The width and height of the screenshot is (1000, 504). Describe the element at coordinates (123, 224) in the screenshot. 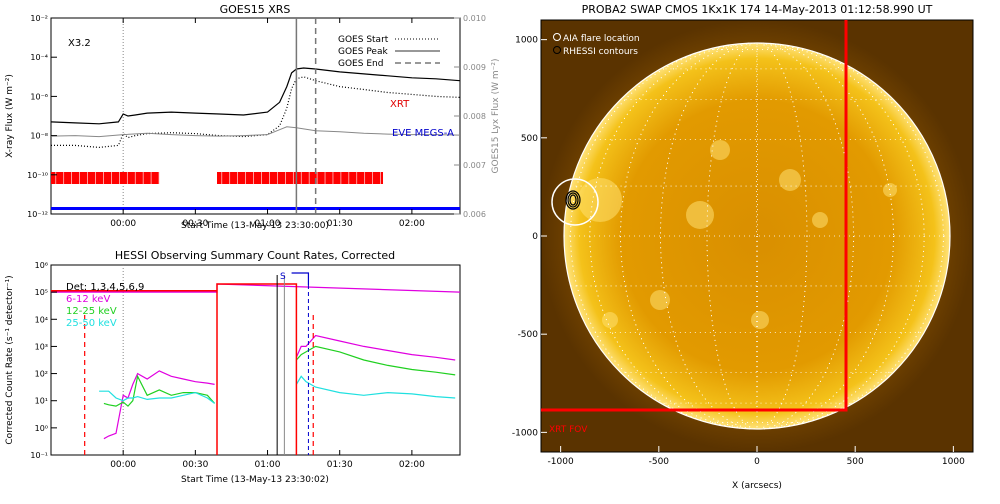

I see `goes-xtick-label: 00:00` at that location.